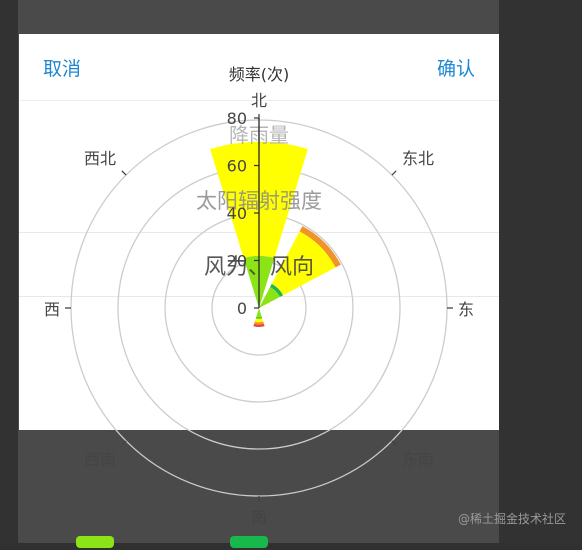  Describe the element at coordinates (259, 517) in the screenshot. I see `direction-label: 南` at that location.